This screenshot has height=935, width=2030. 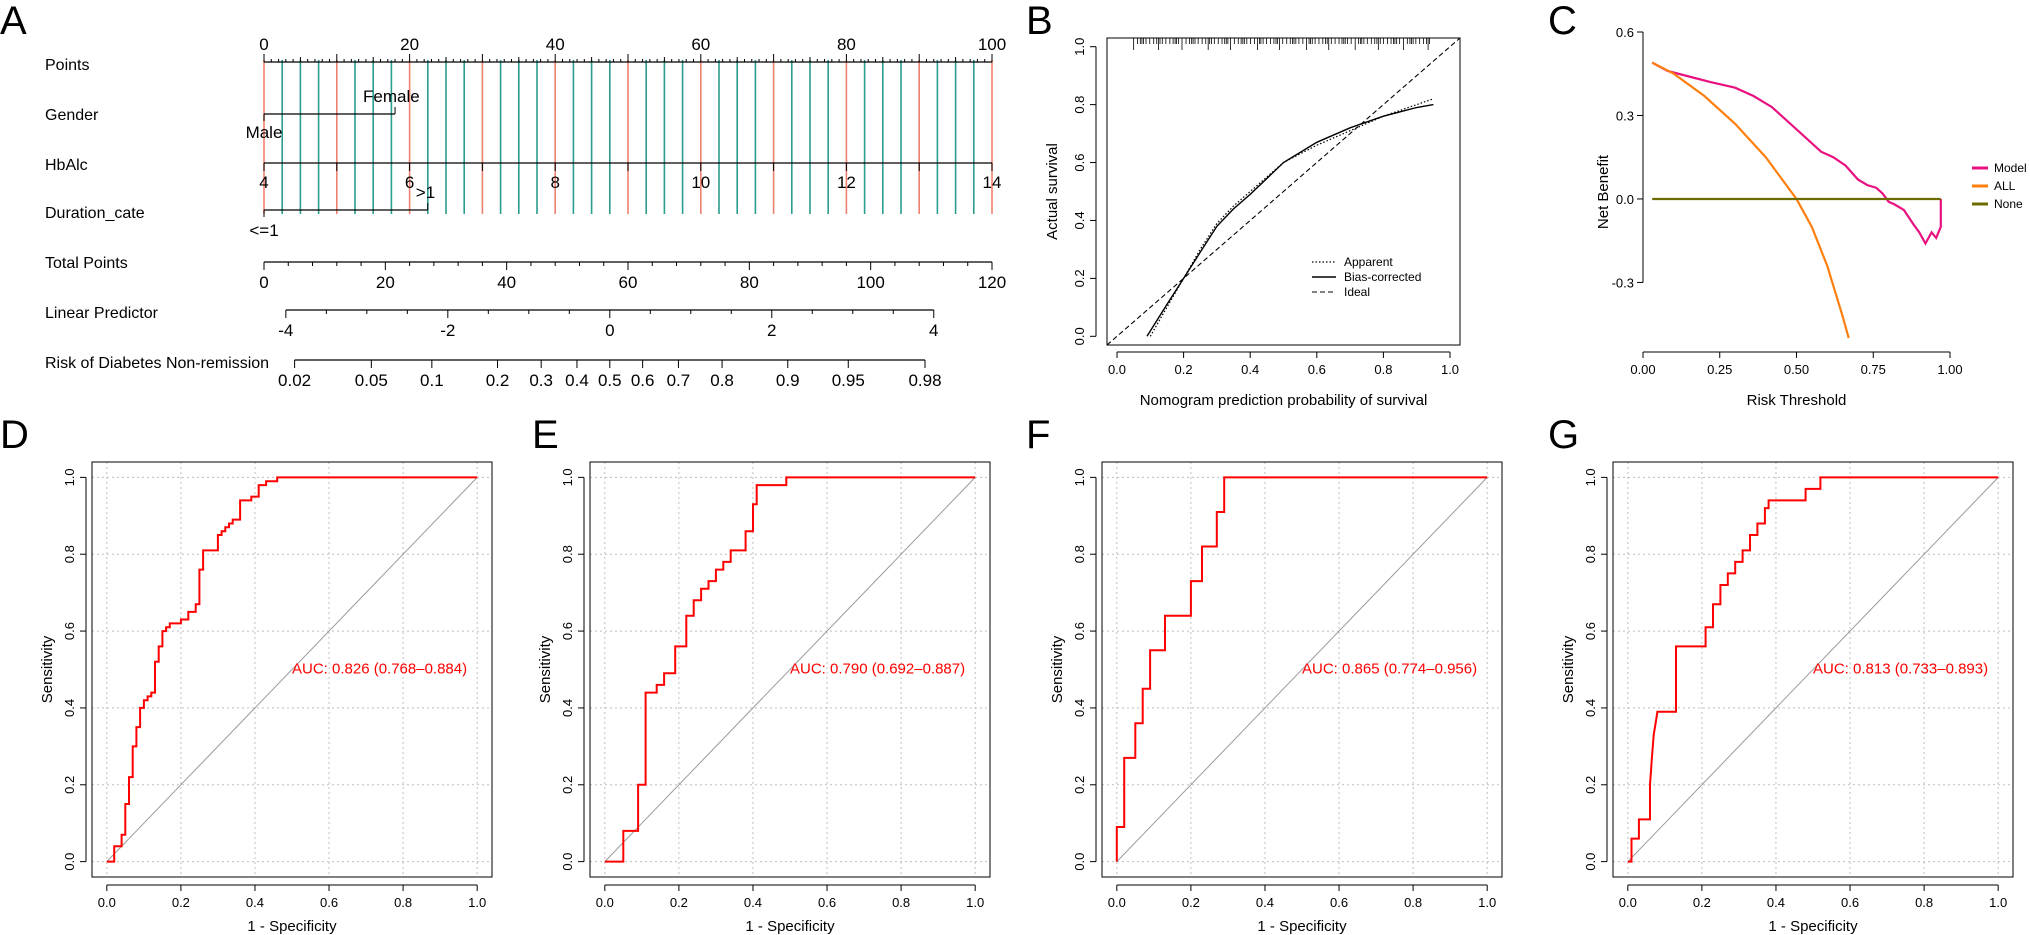 I want to click on x-tick-label: 0.6, so click(x=1850, y=902).